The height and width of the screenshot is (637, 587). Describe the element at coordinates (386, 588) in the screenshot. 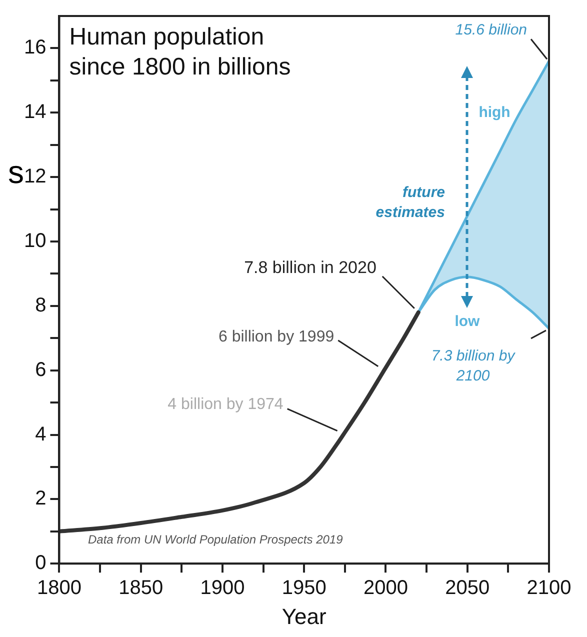

I see `x-tick-label: 2000` at that location.